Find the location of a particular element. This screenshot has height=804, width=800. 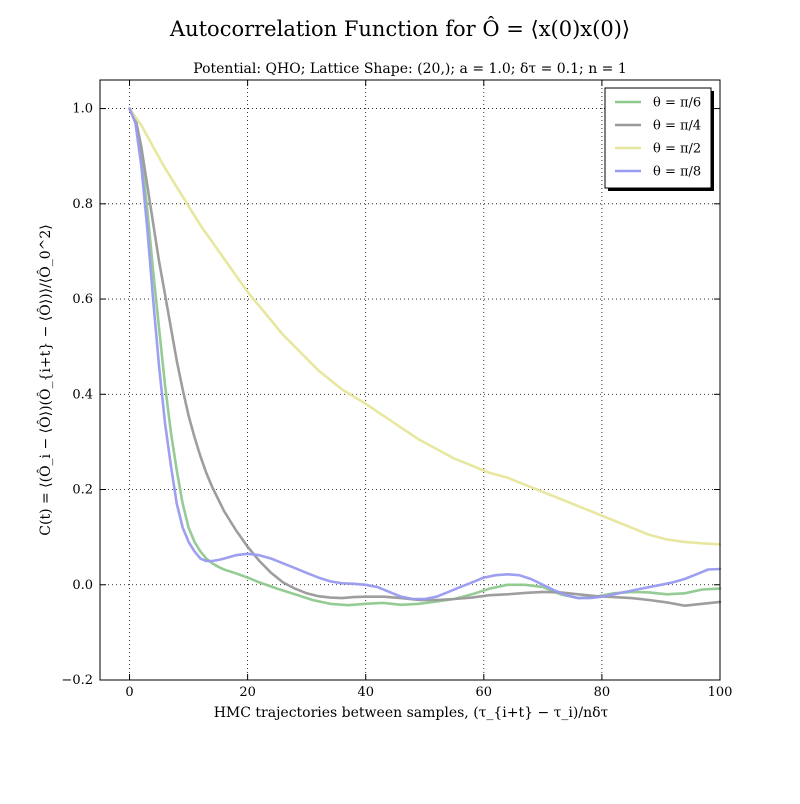

x-tick-label: 100 is located at coordinates (720, 692).